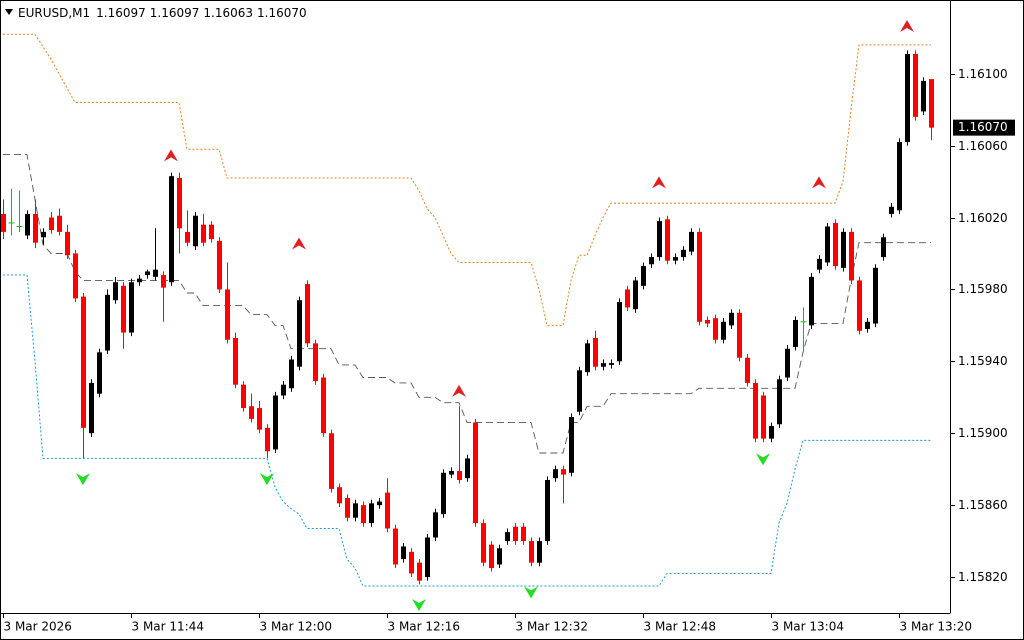 The height and width of the screenshot is (640, 1024). What do you see at coordinates (38, 627) in the screenshot?
I see `x-tick-label: 3 Mar 2026` at bounding box center [38, 627].